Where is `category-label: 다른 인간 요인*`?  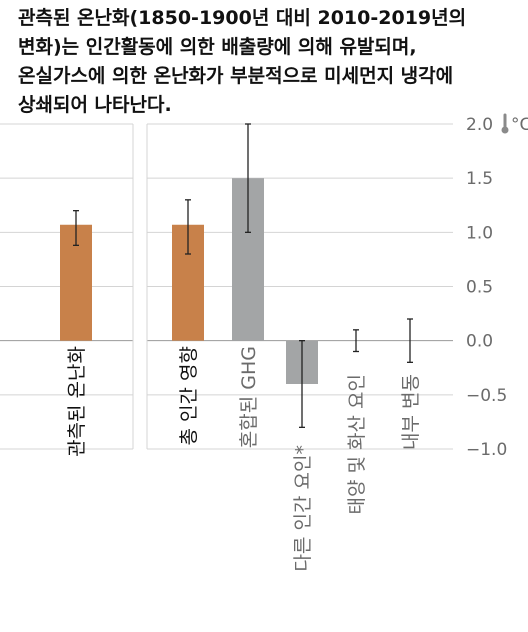 category-label: 다른 인간 요인* is located at coordinates (303, 508).